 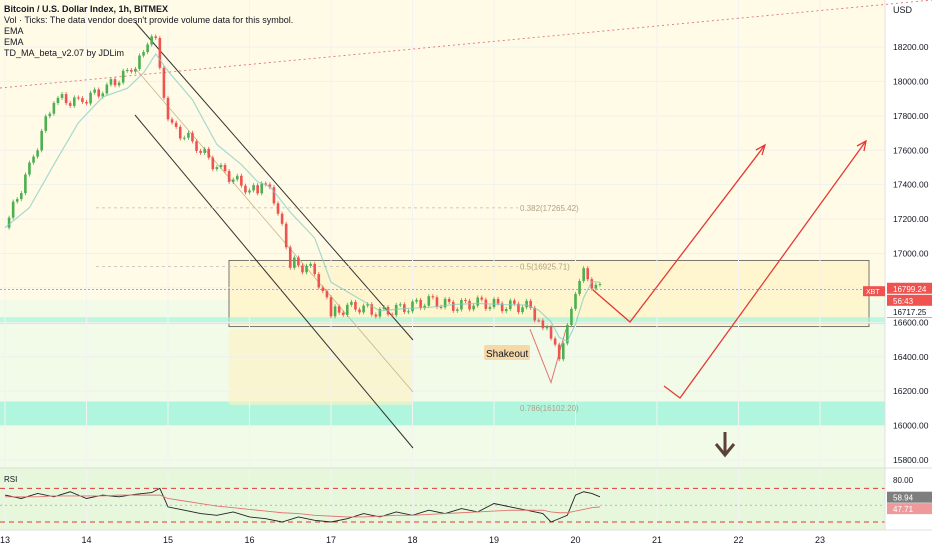 What do you see at coordinates (64, 53) in the screenshot?
I see `td-ma-legend: TD_MA_beta_v2.07 by JDLim` at bounding box center [64, 53].